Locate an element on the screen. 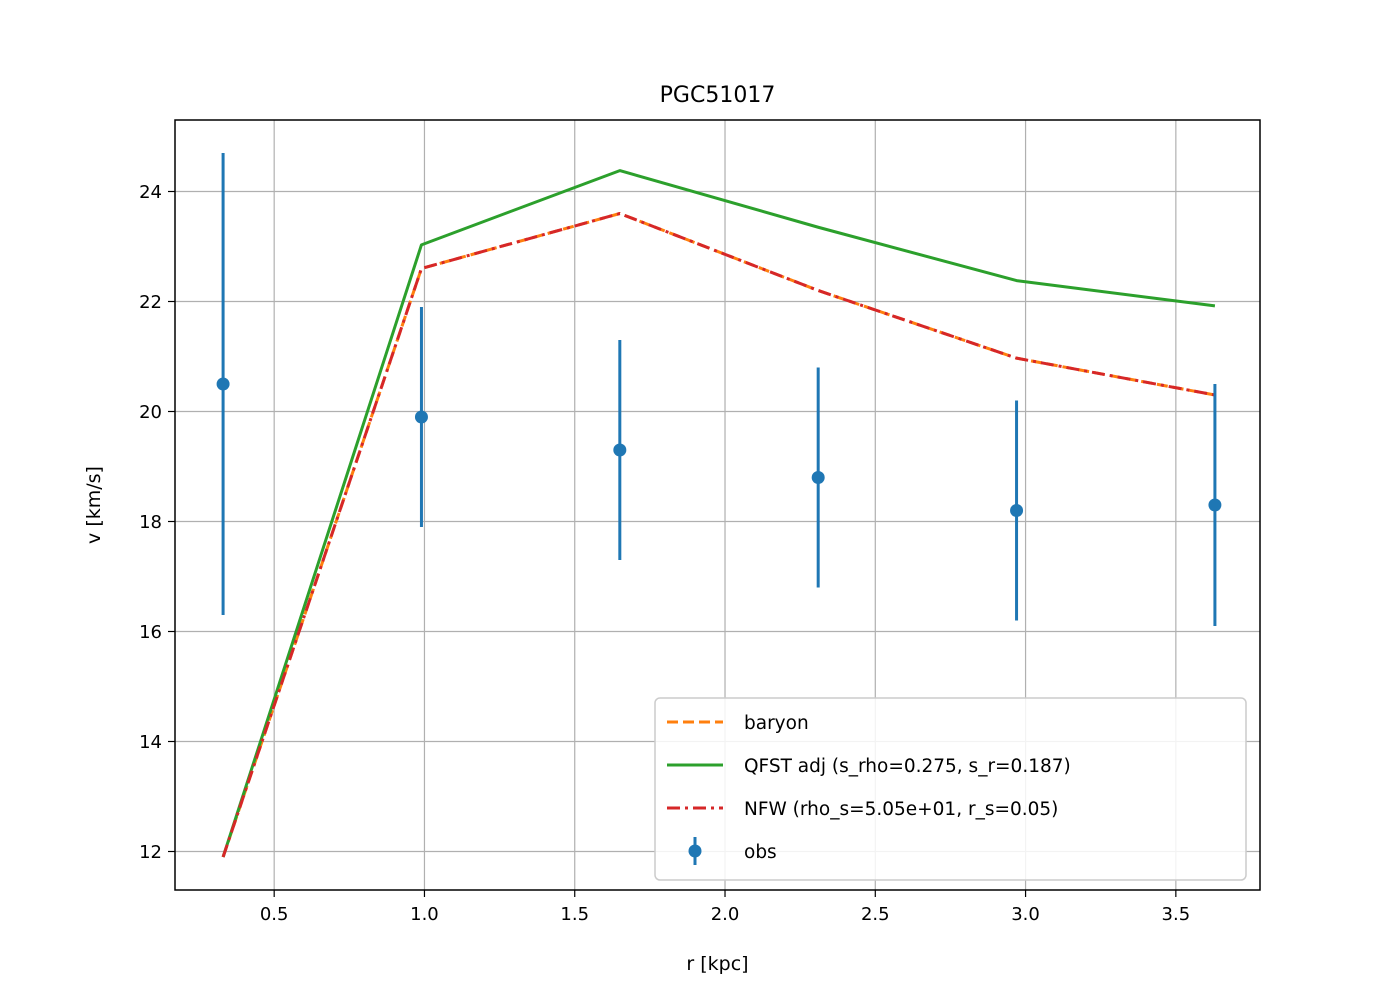 This screenshot has height=1000, width=1400. y-tick-label: 20 is located at coordinates (150, 412).